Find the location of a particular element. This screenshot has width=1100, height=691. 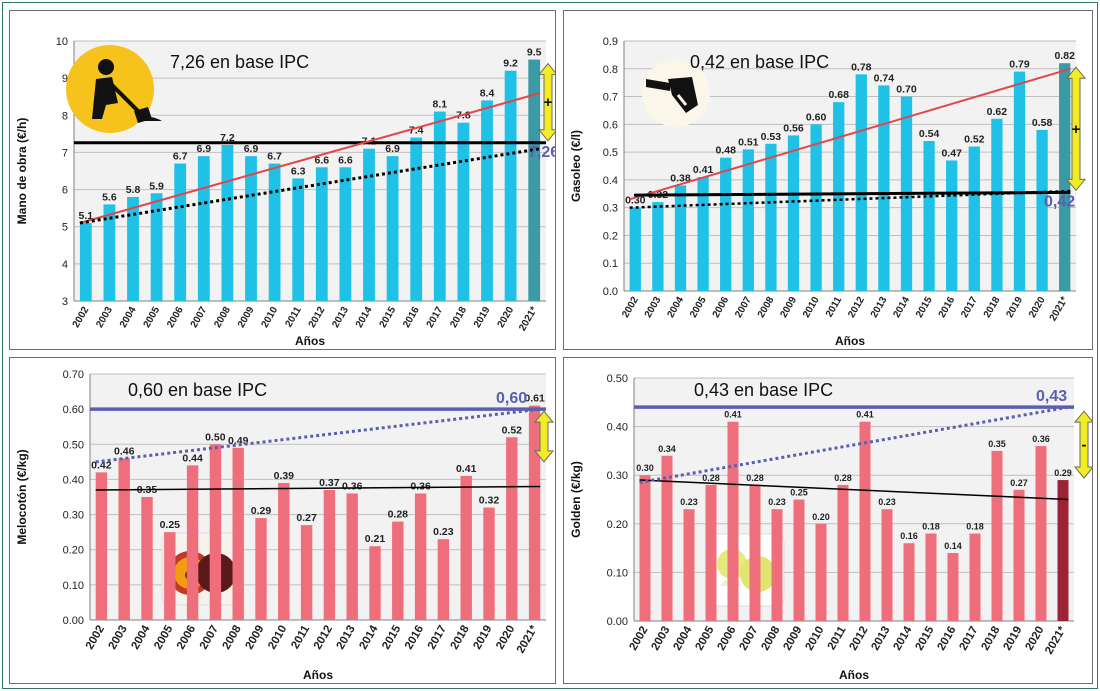

y-tick-label: 6 is located at coordinates (65, 191).